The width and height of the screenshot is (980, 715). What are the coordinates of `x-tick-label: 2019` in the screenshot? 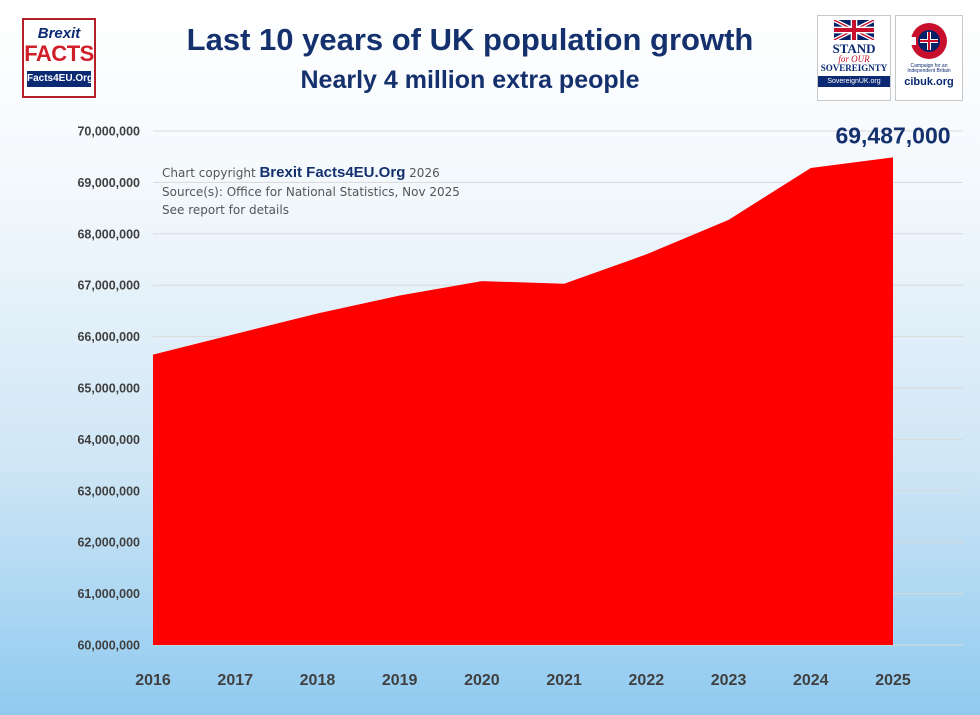 It's located at (400, 680).